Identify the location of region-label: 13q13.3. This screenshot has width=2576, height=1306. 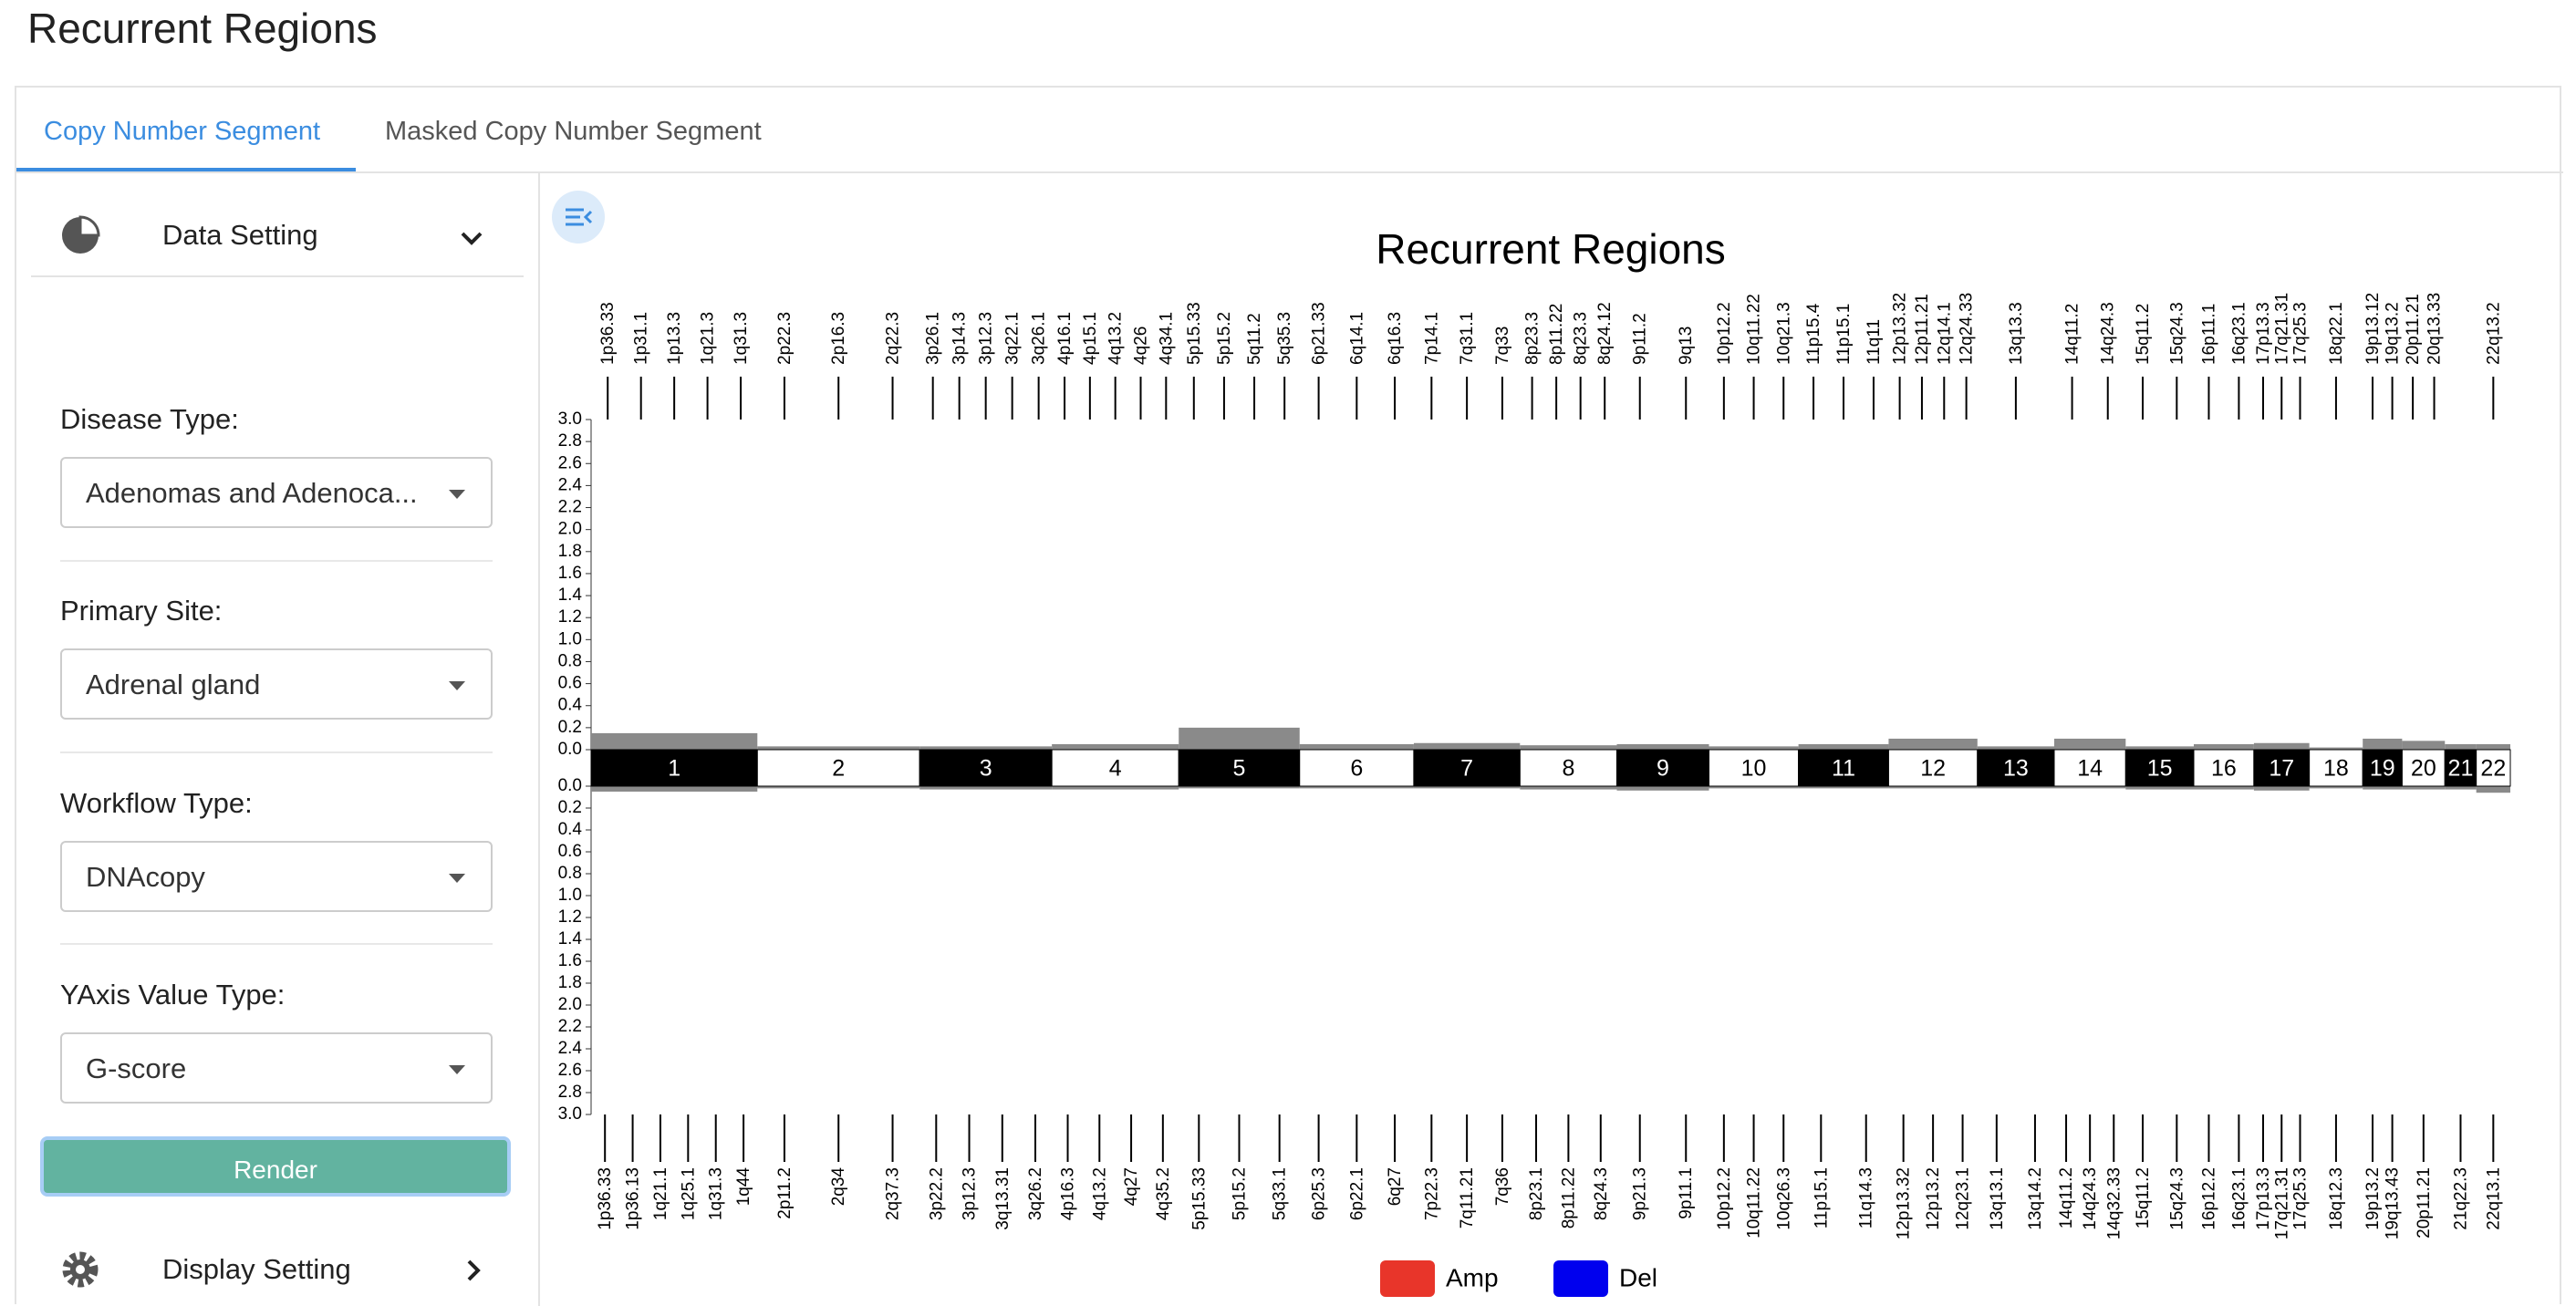
(2017, 333).